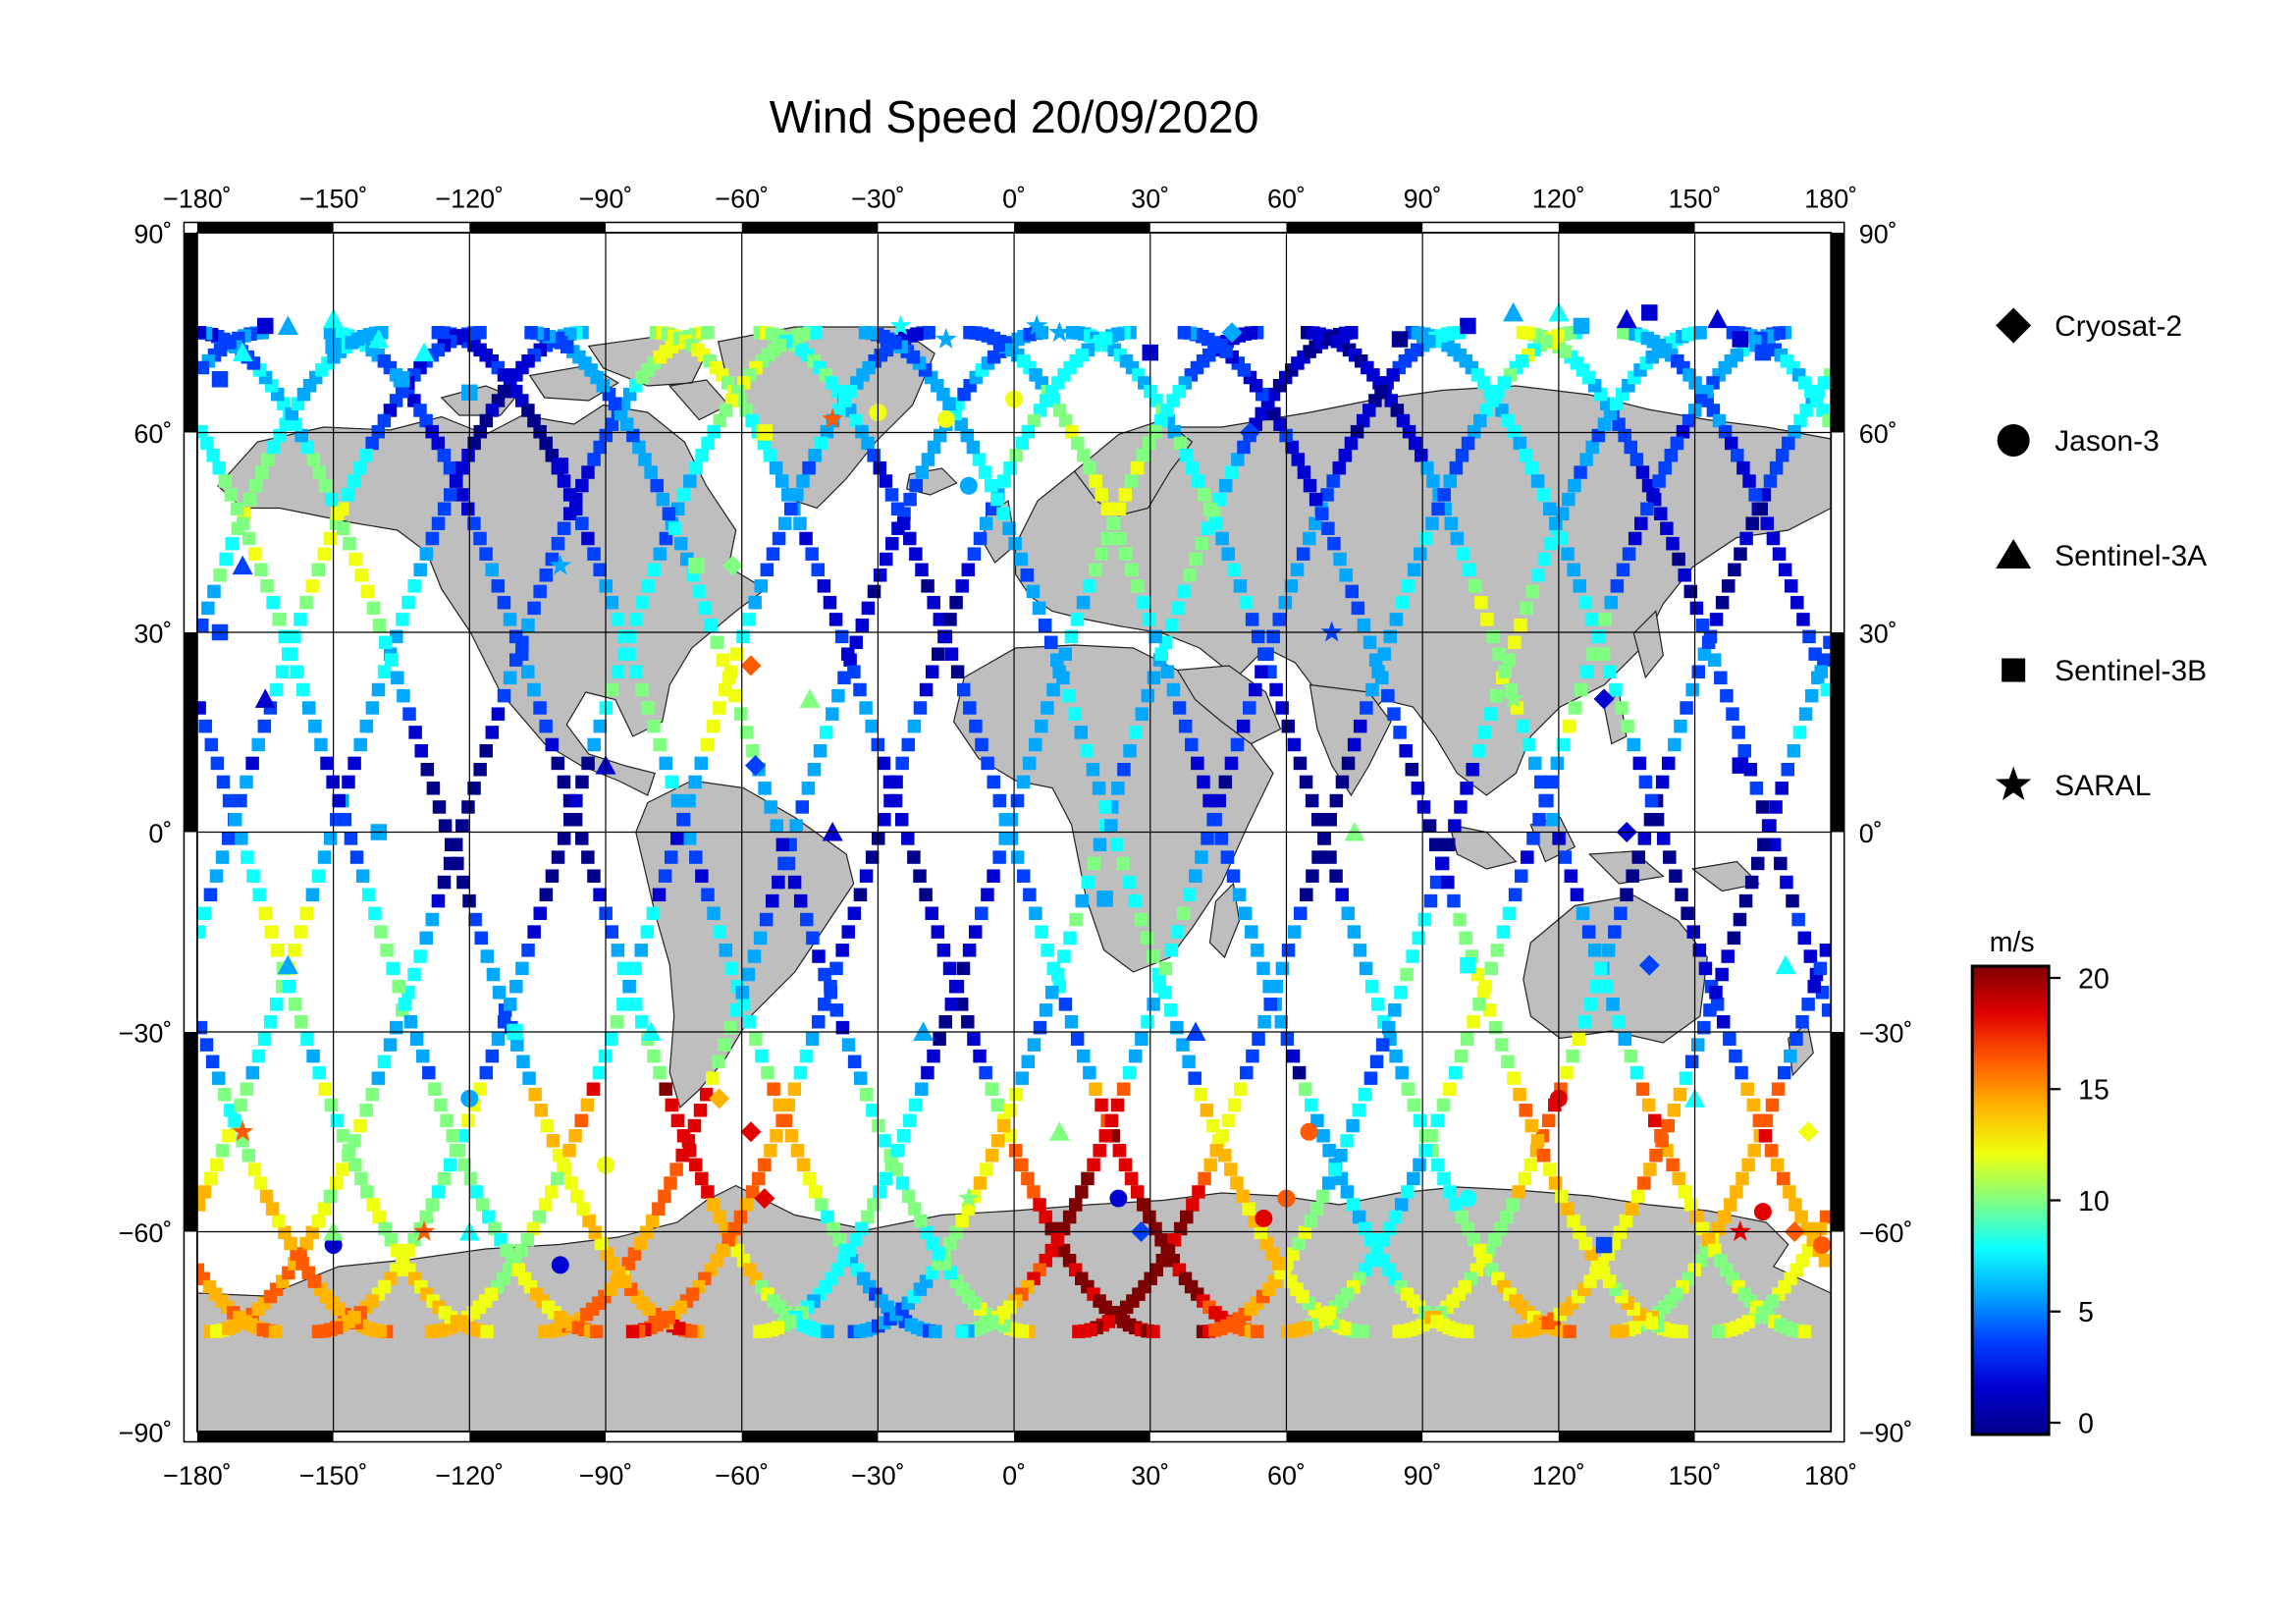  I want to click on lon-tick-label-bottom: 60˚, so click(1287, 1475).